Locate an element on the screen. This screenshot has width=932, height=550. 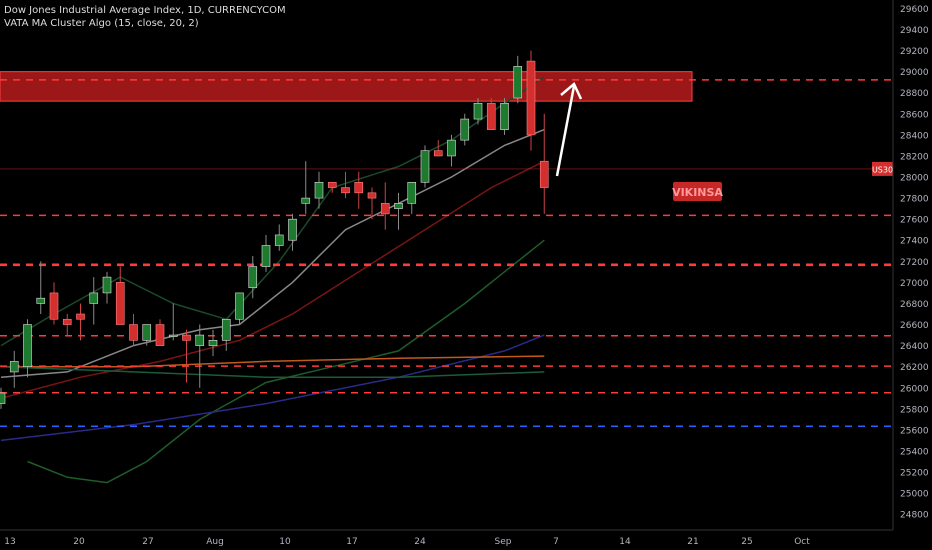
time-tick-label: 24 is located at coordinates (420, 542).